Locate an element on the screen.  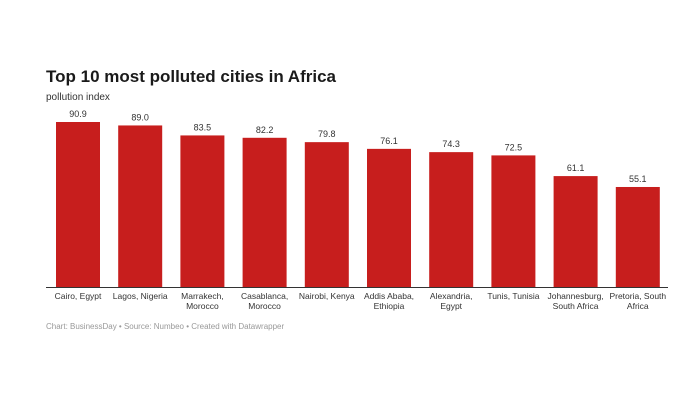
category-label: Johannesburg, South Africa is located at coordinates (575, 301).